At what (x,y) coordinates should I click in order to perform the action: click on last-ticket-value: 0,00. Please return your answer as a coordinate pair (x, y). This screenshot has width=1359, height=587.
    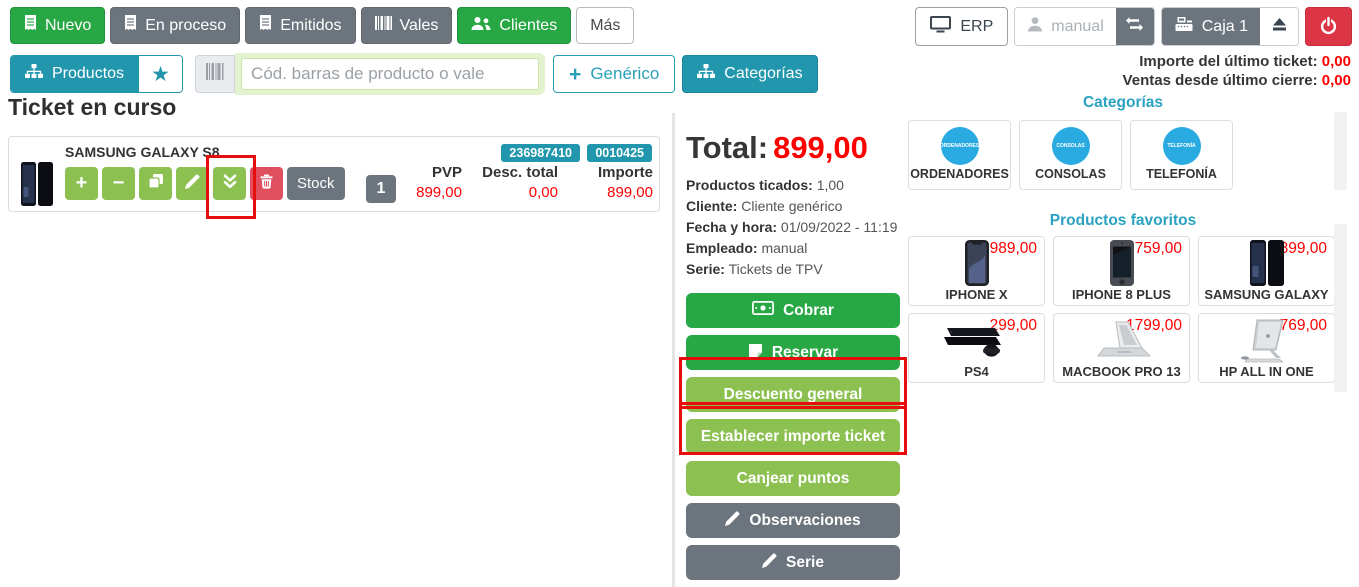
    Looking at the image, I should click on (1336, 61).